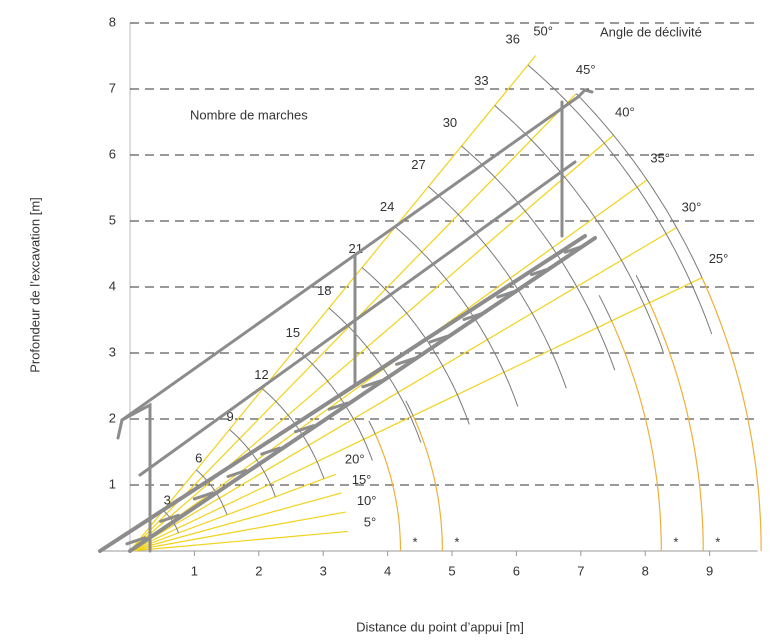 This screenshot has width=771, height=644. I want to click on y-tick-label: 7, so click(112, 87).